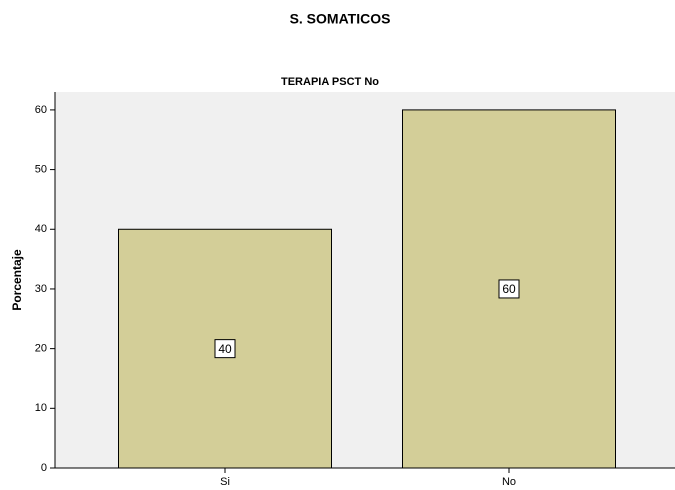  Describe the element at coordinates (330, 82) in the screenshot. I see `chart-subtitle: TERAPIA PSCT No` at that location.